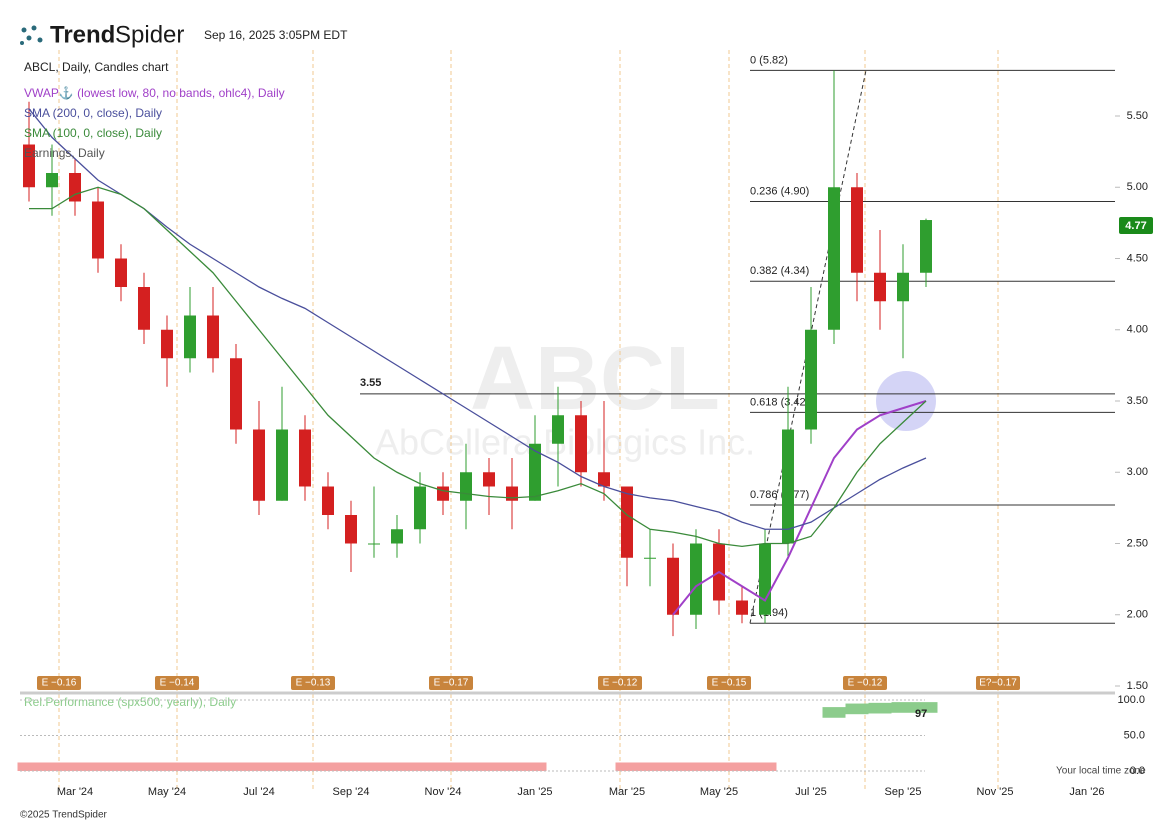 This screenshot has height=824, width=1175. What do you see at coordinates (64, 815) in the screenshot?
I see `copyright: ©2025 TrendSpider` at bounding box center [64, 815].